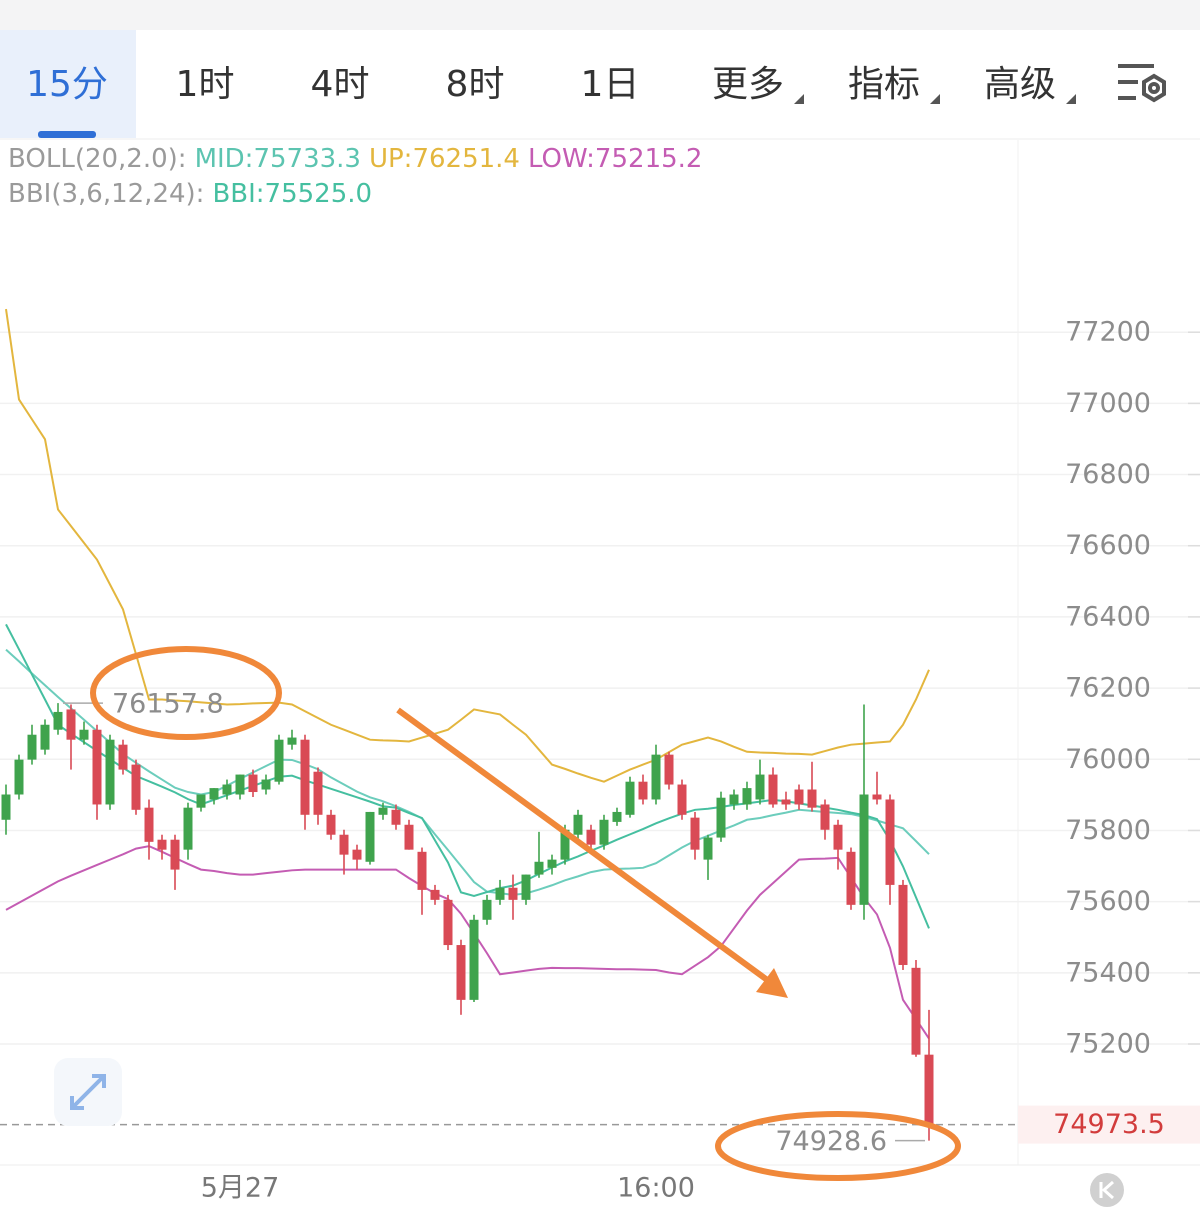 The image size is (1200, 1222). What do you see at coordinates (1020, 84) in the screenshot?
I see `tab: 高级` at bounding box center [1020, 84].